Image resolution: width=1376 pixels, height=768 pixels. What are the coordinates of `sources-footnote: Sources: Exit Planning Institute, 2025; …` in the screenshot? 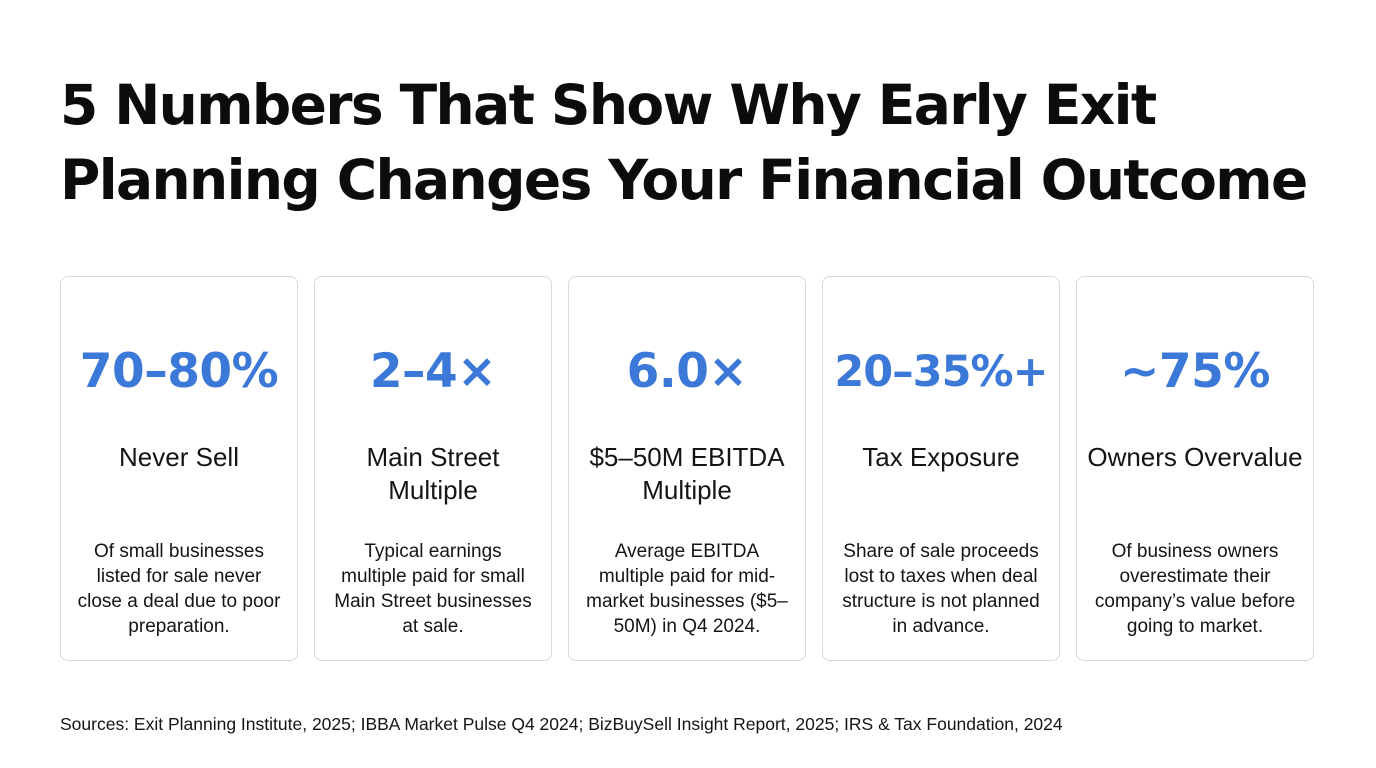 It's located at (561, 724).